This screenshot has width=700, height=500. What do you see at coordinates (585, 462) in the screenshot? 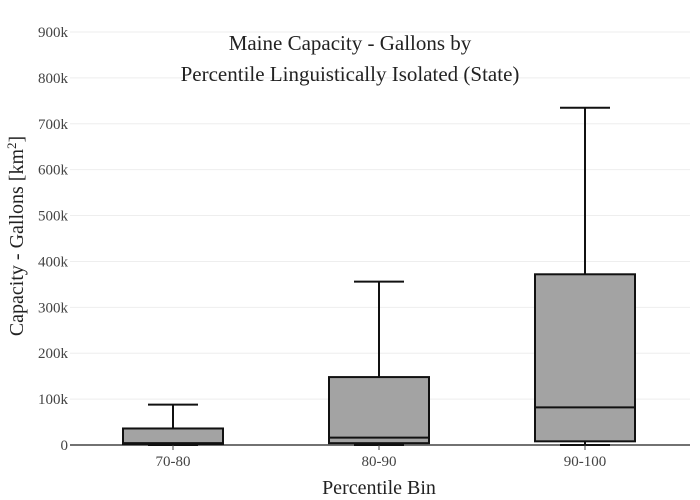
I see `x-tick-label: 90-100` at bounding box center [585, 462].